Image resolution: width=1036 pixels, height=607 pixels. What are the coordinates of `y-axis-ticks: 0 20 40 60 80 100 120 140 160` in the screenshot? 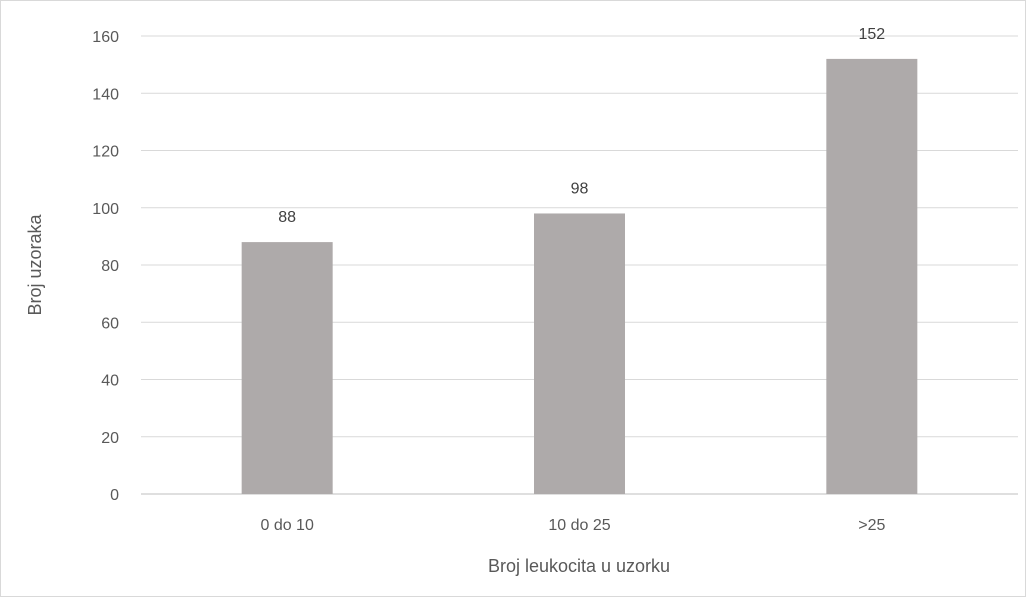 It's located at (105, 266).